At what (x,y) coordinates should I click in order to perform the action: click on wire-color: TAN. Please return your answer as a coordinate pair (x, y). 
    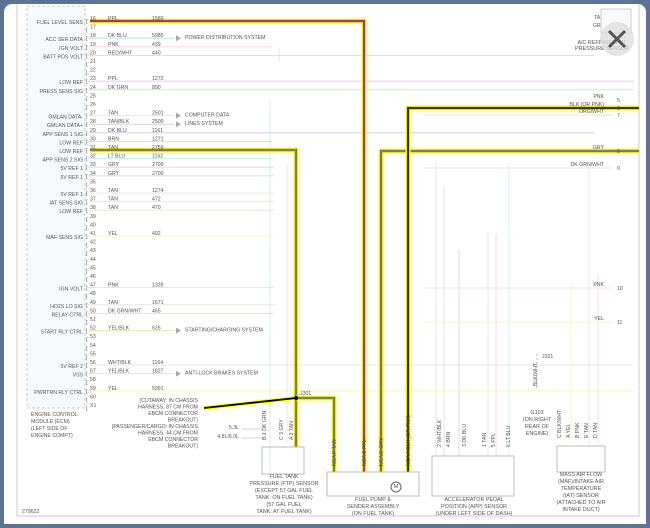
    Looking at the image, I should click on (113, 208).